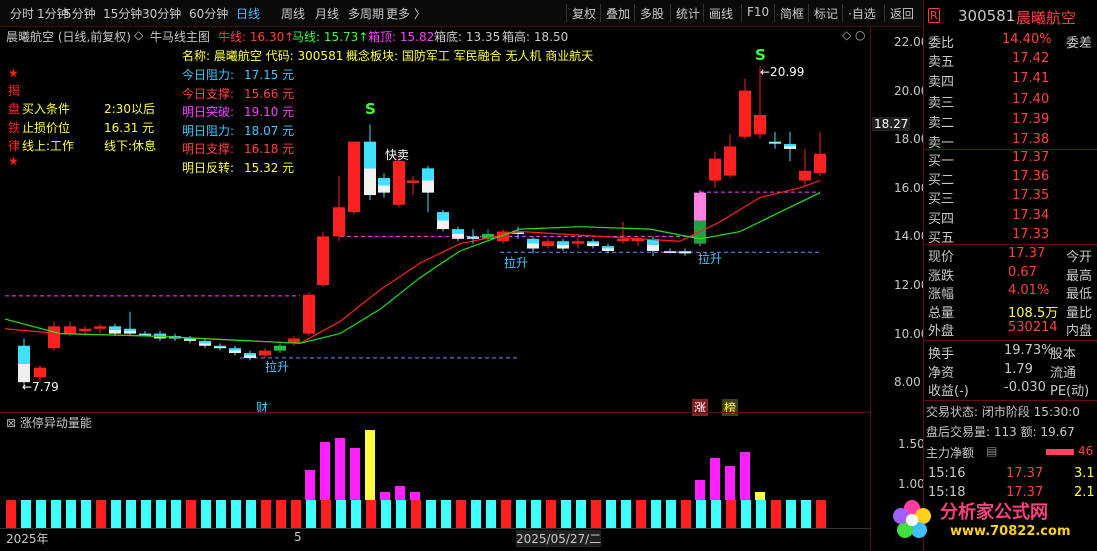 Image resolution: width=1097 pixels, height=551 pixels. I want to click on buy-level-price: 17.35, so click(1031, 196).